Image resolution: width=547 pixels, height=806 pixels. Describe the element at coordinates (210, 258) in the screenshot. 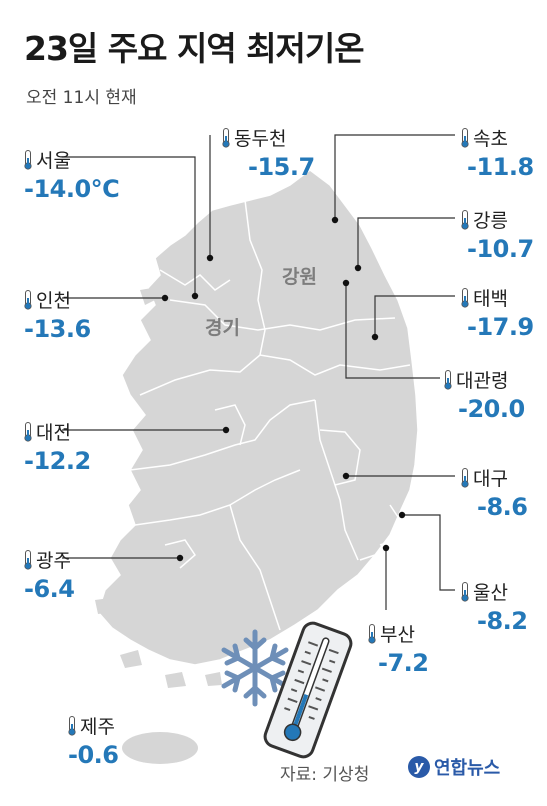

I see `dot-dongducheon` at that location.